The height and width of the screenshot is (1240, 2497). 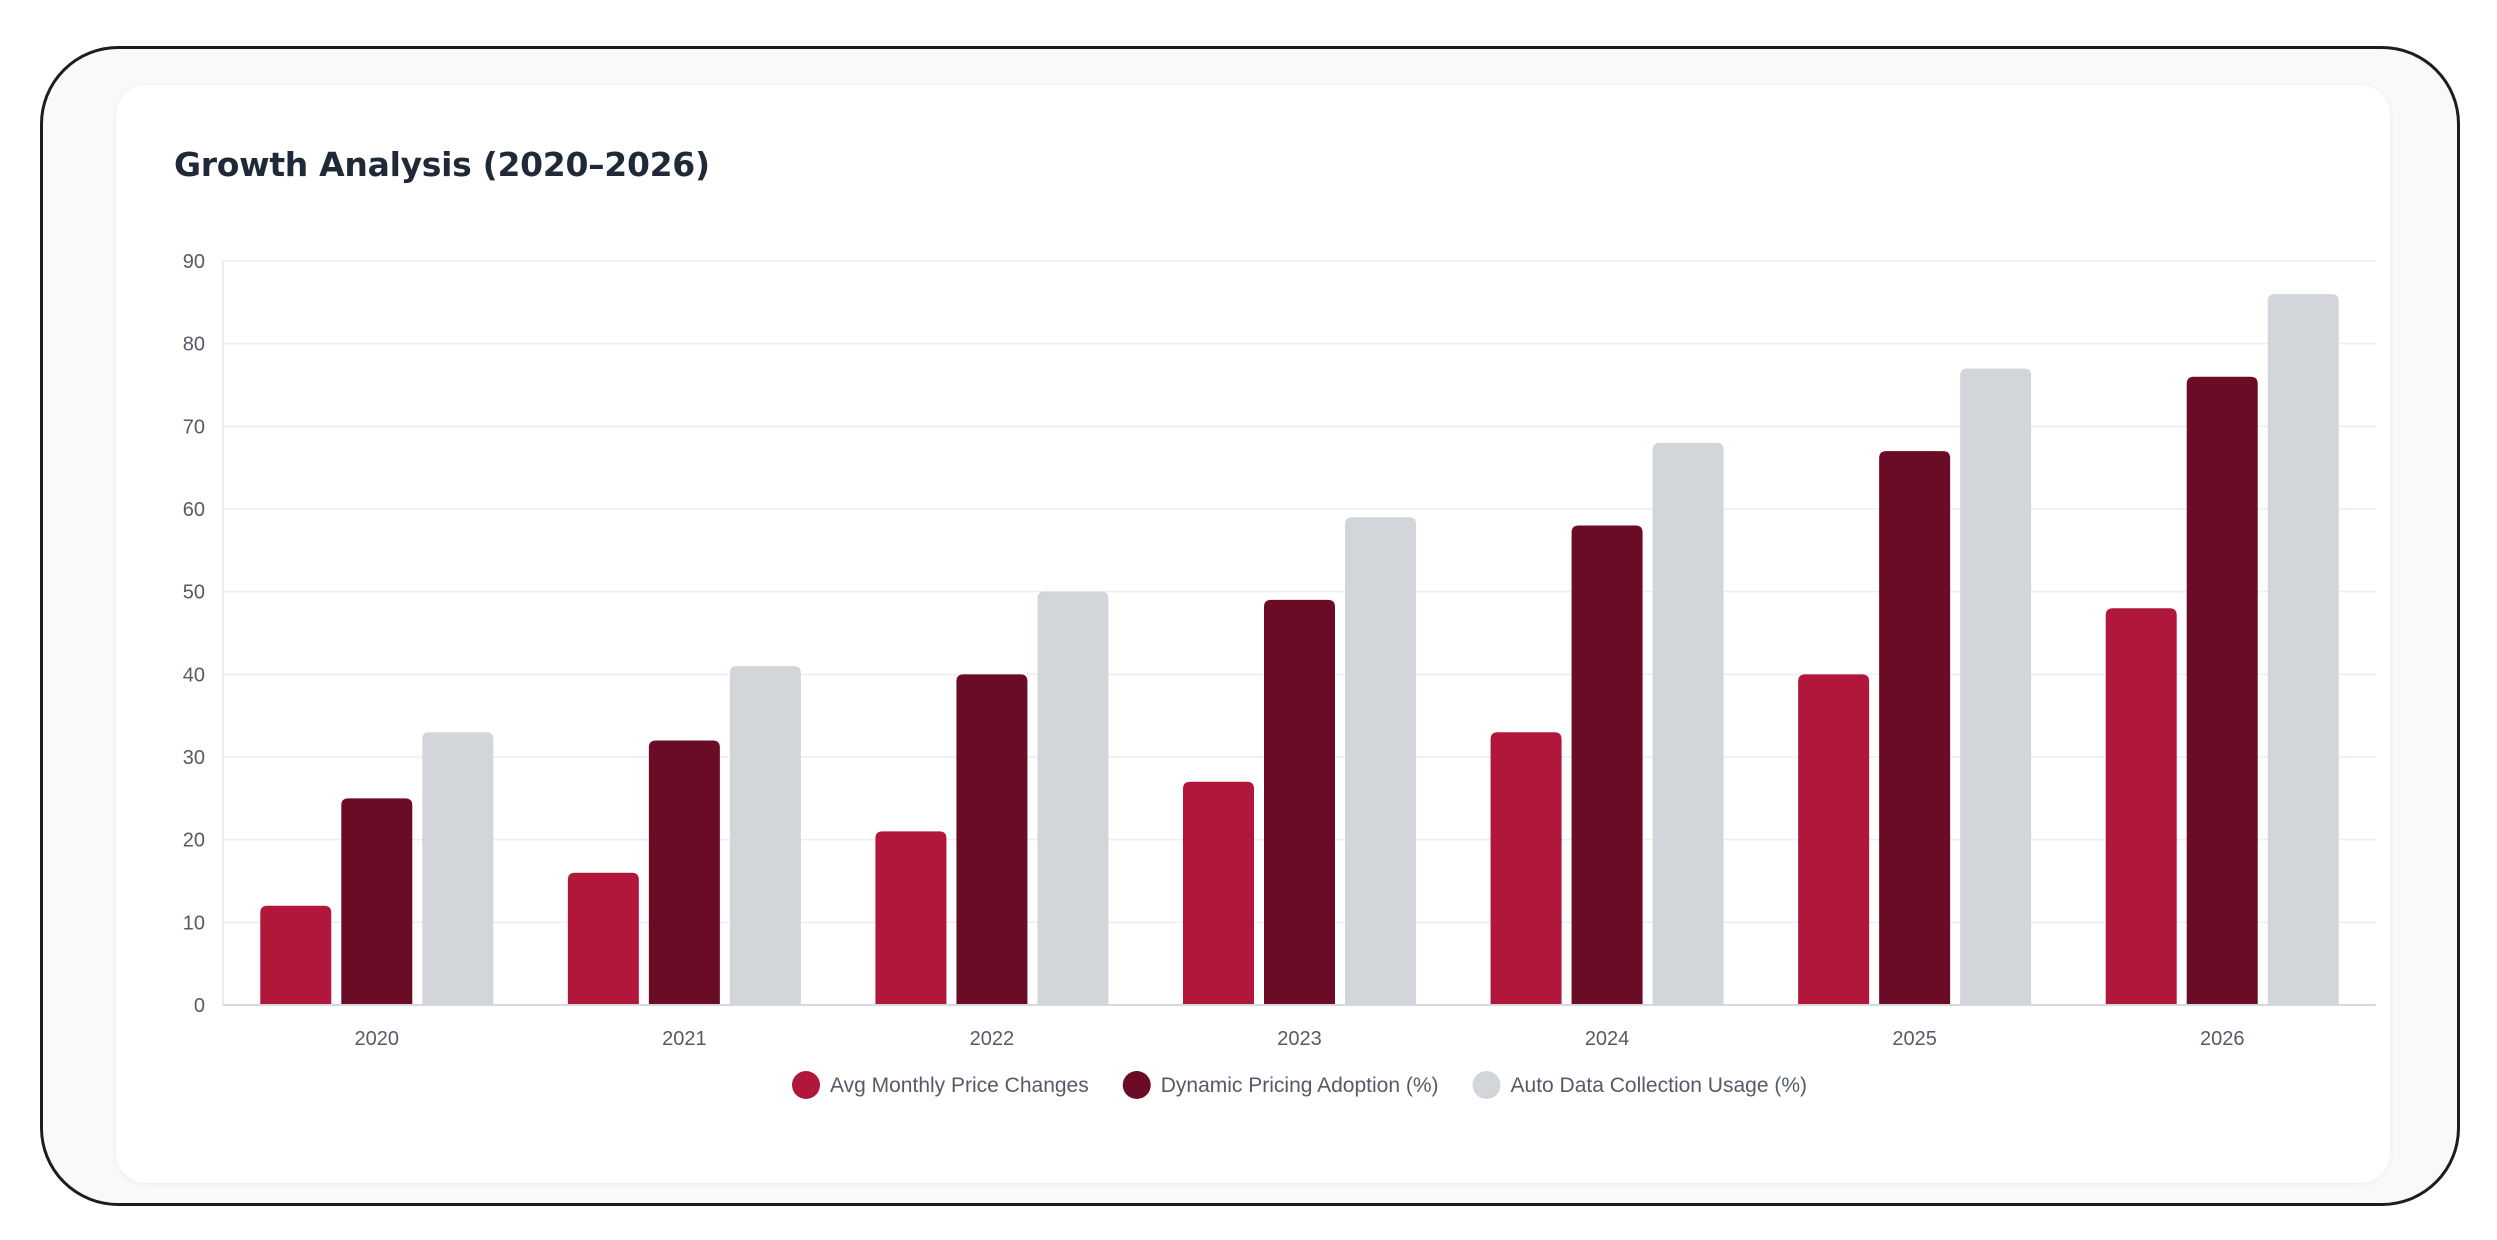 I want to click on y-tick-label: 40, so click(x=194, y=675).